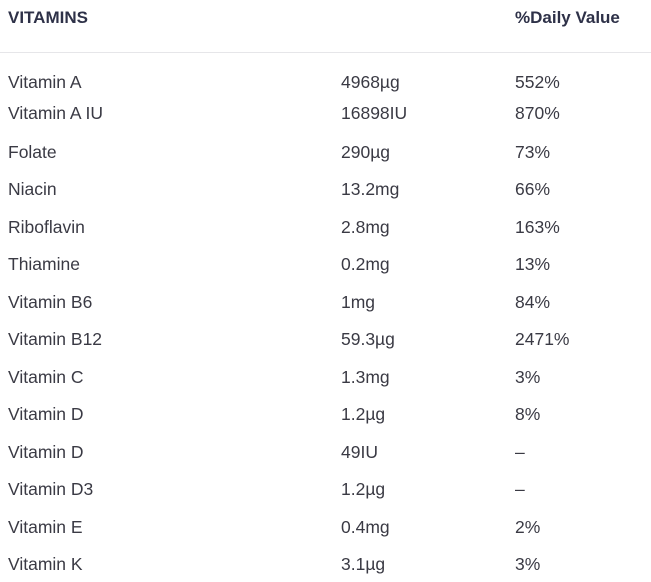 The image size is (651, 582). I want to click on amount: 2.8mg, so click(365, 226).